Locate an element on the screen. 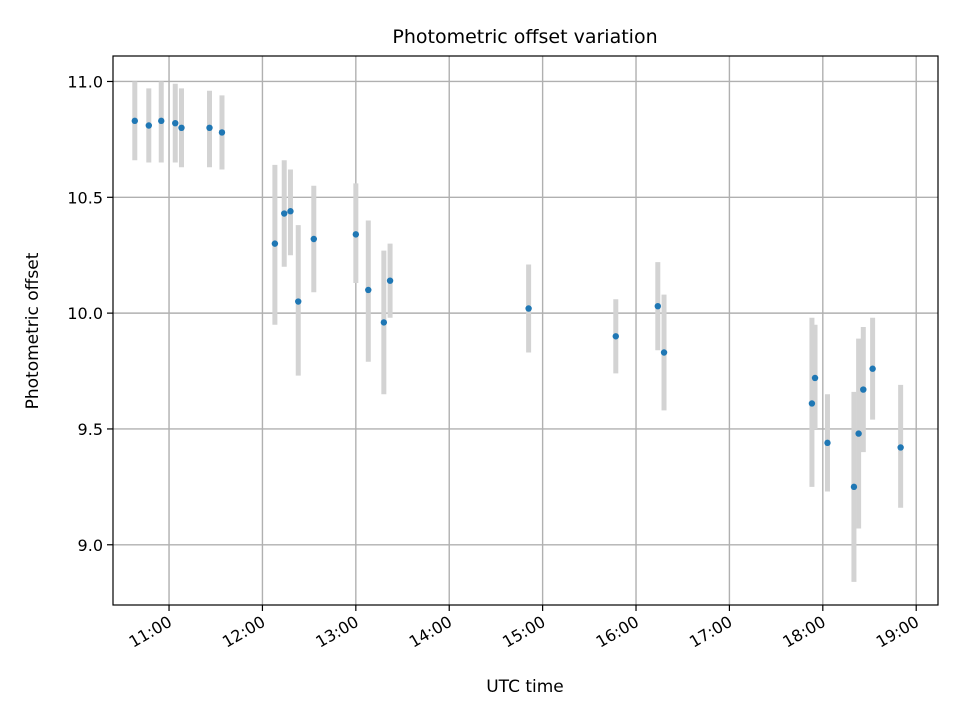  x-axis-label: UTC time is located at coordinates (525, 687).